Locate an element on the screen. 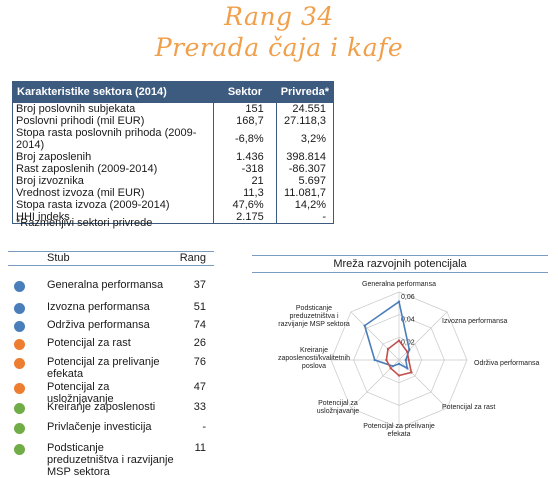 The height and width of the screenshot is (478, 558). table-row: Rast zaposlenih (2009-2014) -318 -86.307 is located at coordinates (173, 169).